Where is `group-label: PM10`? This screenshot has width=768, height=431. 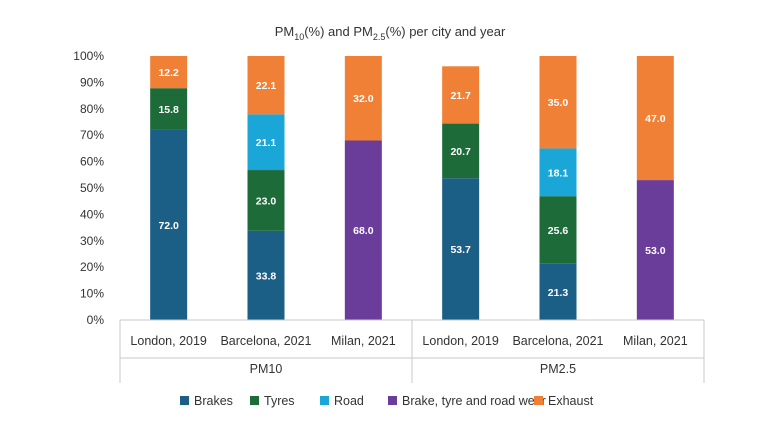
group-label: PM10 is located at coordinates (266, 369).